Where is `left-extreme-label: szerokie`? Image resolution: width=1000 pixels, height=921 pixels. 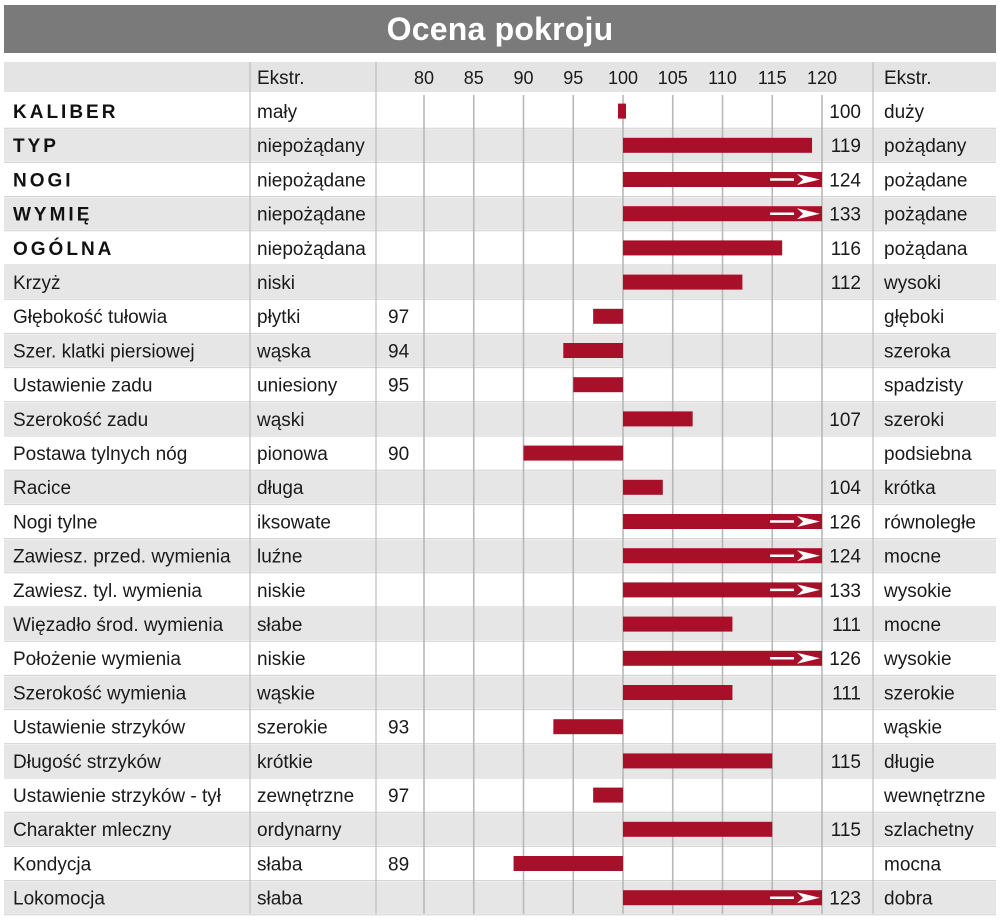 left-extreme-label: szerokie is located at coordinates (292, 728).